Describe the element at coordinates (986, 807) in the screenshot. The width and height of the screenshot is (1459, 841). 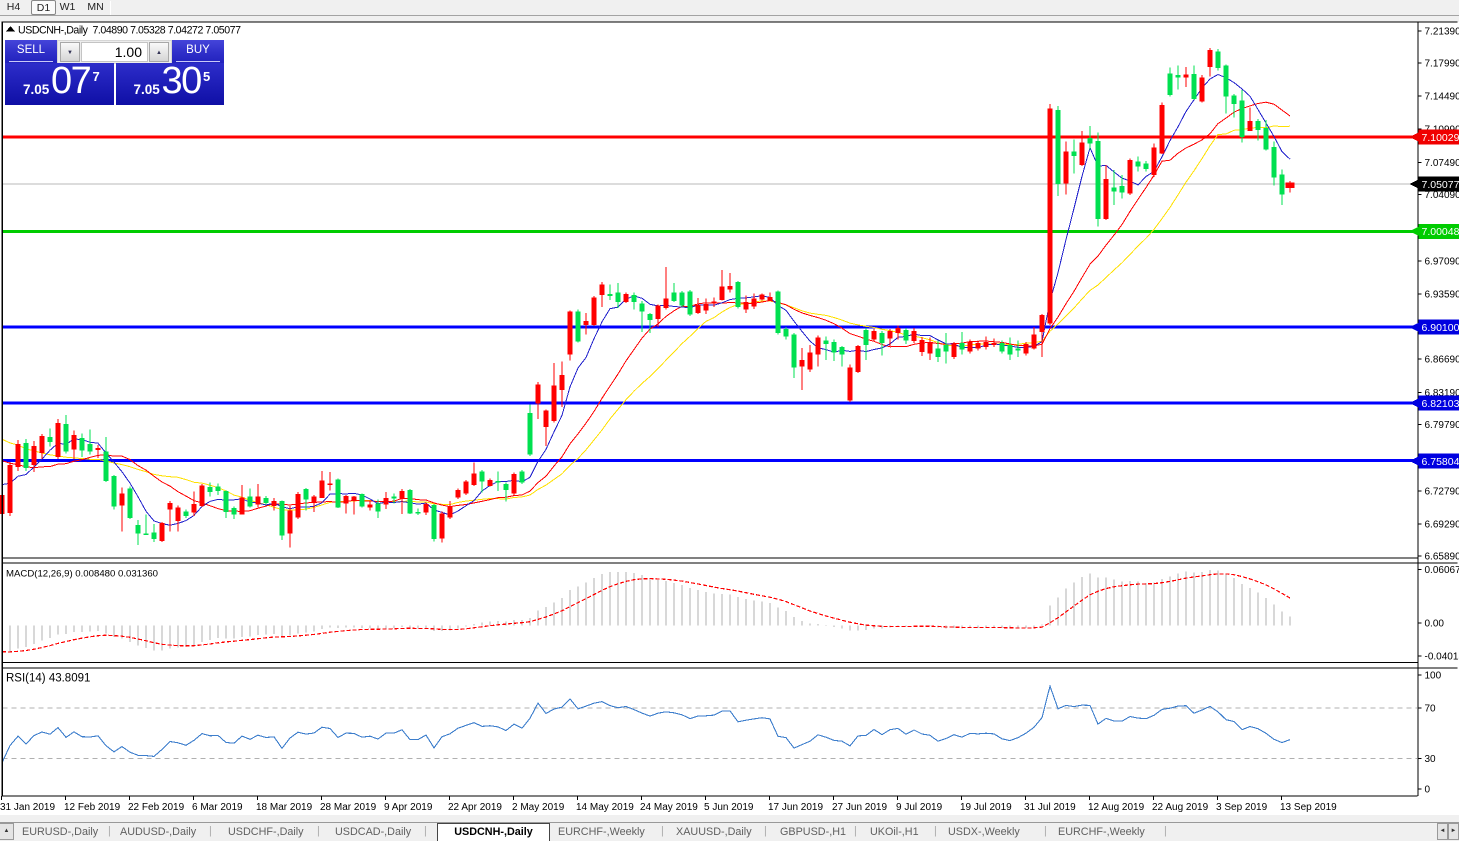
I see `svg-text: 19 Jul 2019` at that location.